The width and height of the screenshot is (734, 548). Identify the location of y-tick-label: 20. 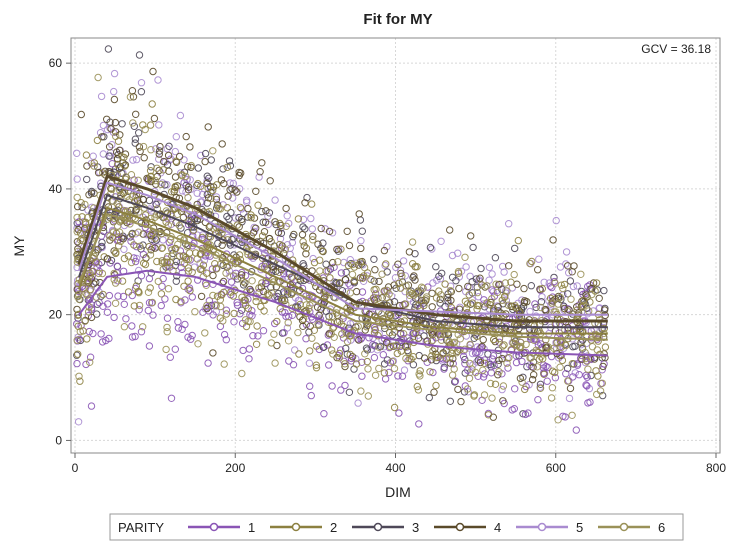
(56, 315).